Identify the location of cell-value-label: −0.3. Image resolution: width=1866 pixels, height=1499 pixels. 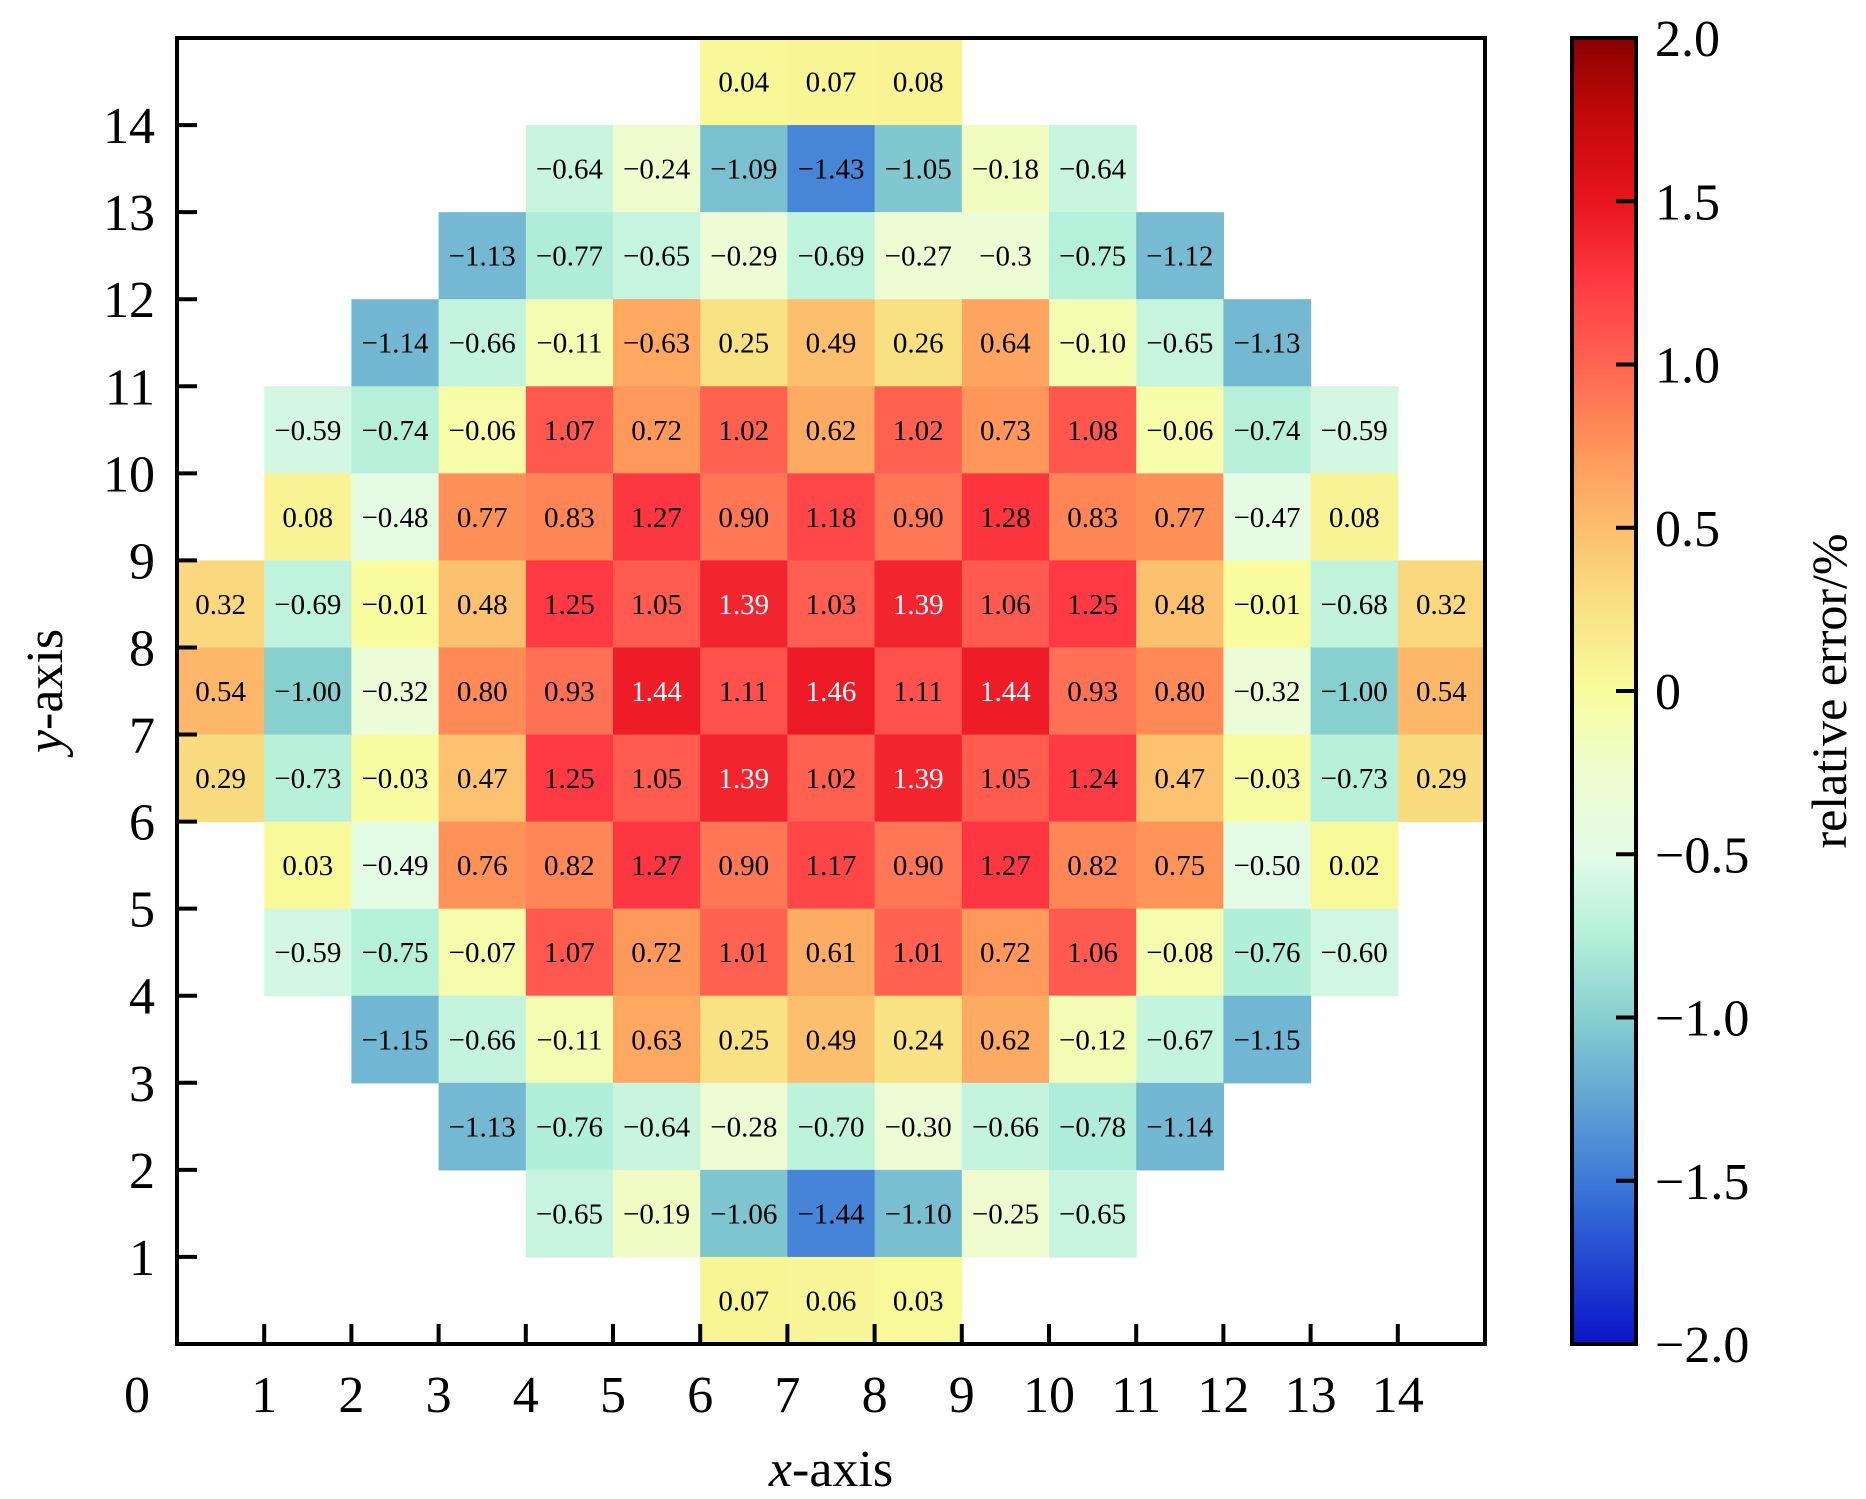
(1005, 257).